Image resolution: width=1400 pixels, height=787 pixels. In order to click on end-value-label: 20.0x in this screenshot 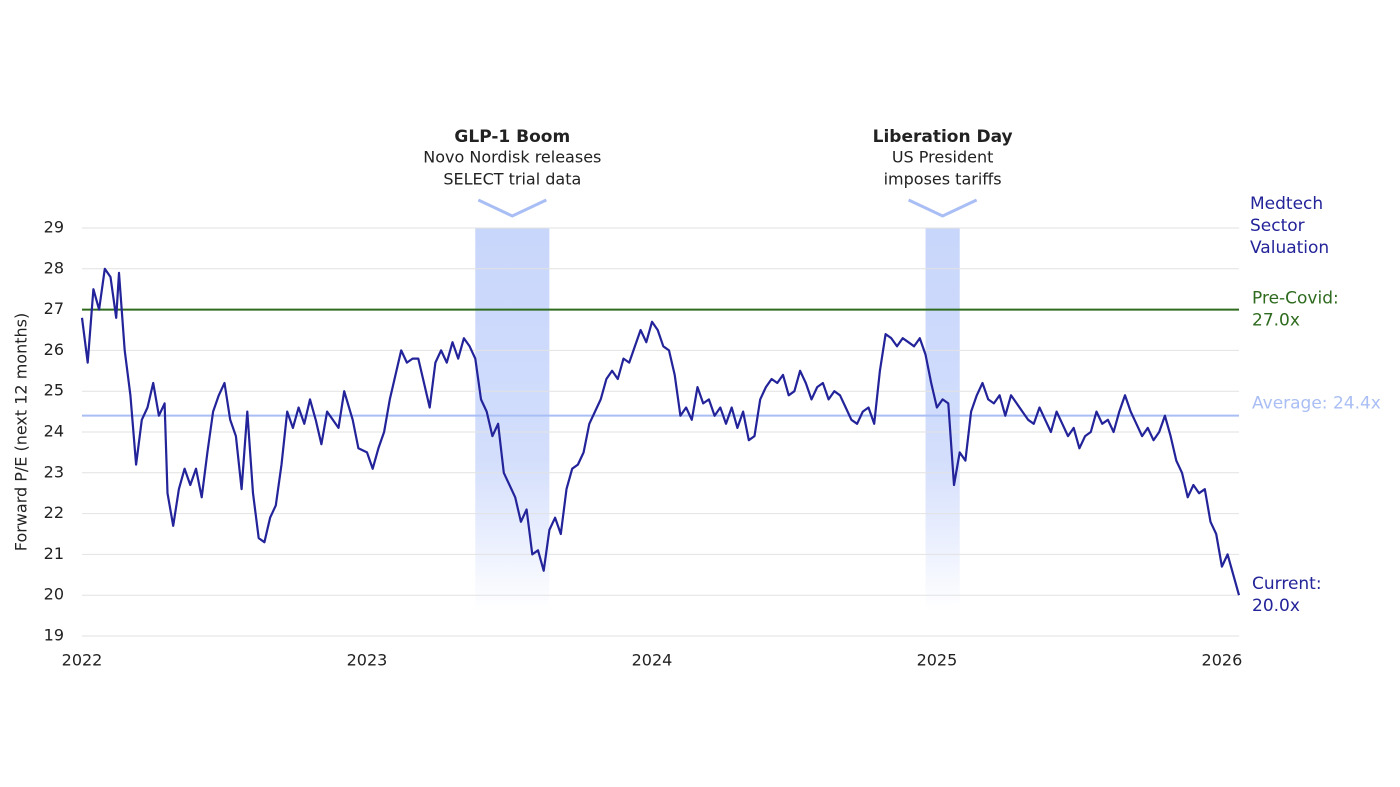, I will do `click(1276, 606)`.